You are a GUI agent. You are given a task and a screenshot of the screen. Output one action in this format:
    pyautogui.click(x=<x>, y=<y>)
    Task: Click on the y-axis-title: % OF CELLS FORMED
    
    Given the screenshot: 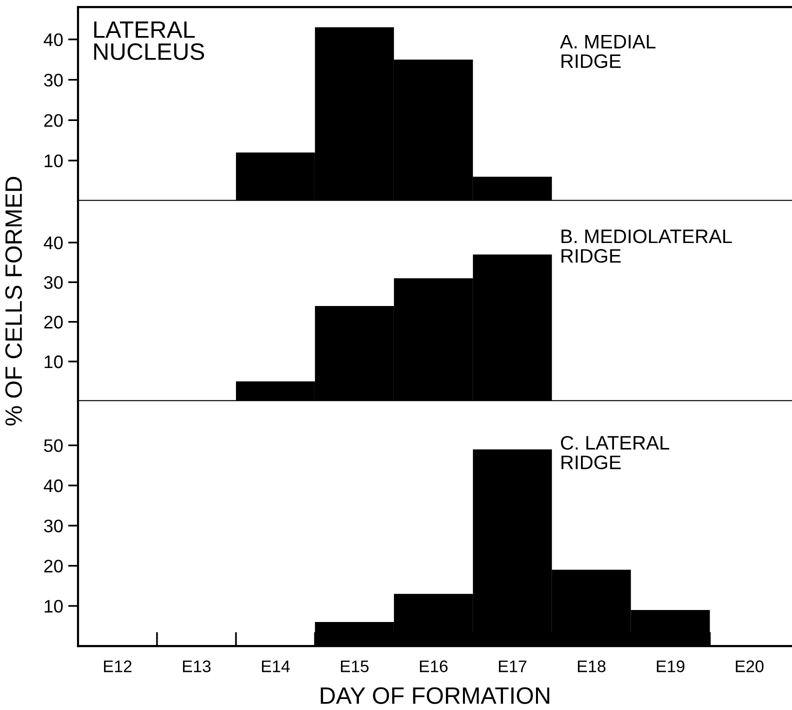 What is the action you would take?
    pyautogui.click(x=13, y=301)
    